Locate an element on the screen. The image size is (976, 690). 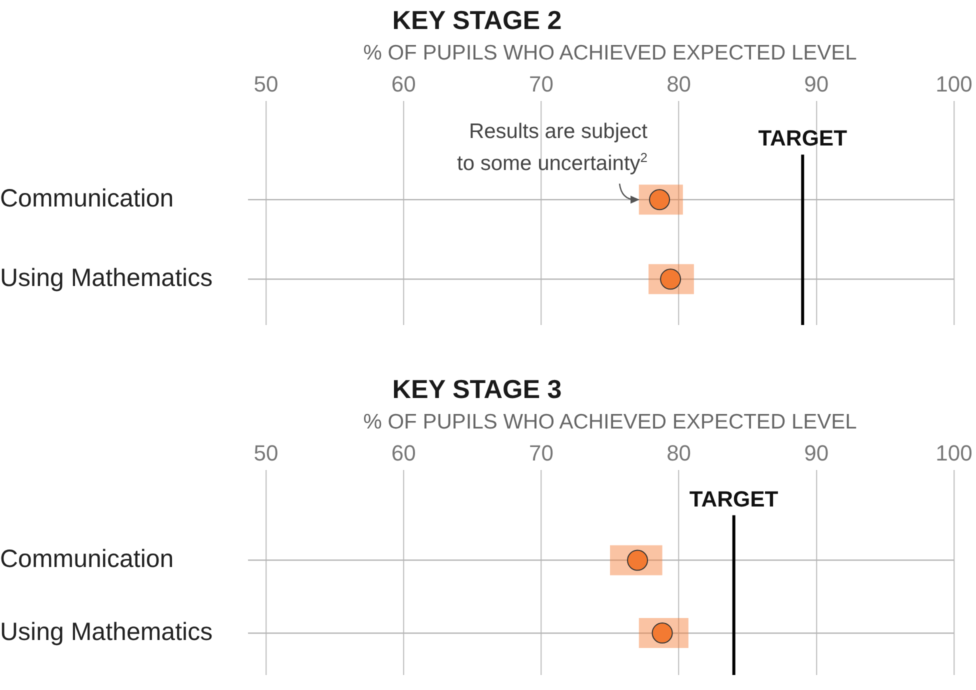
chart-title: KEY STAGE 3 is located at coordinates (477, 389).